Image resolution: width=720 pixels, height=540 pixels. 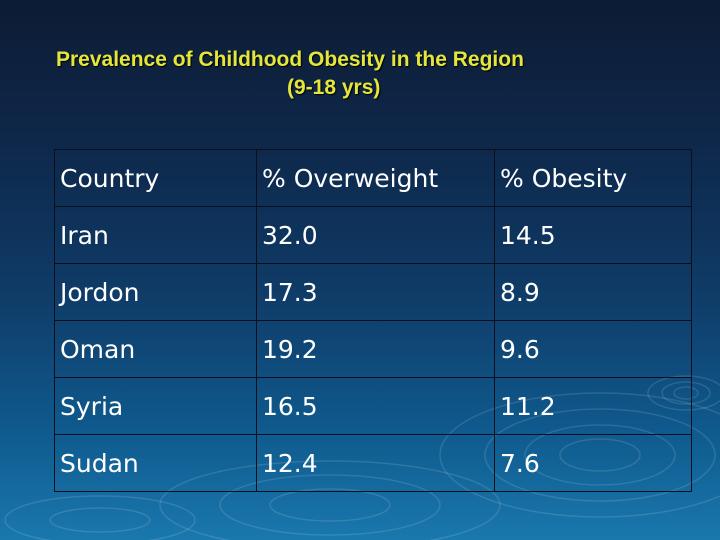 I want to click on cell-obesity: 14.5, so click(x=593, y=235).